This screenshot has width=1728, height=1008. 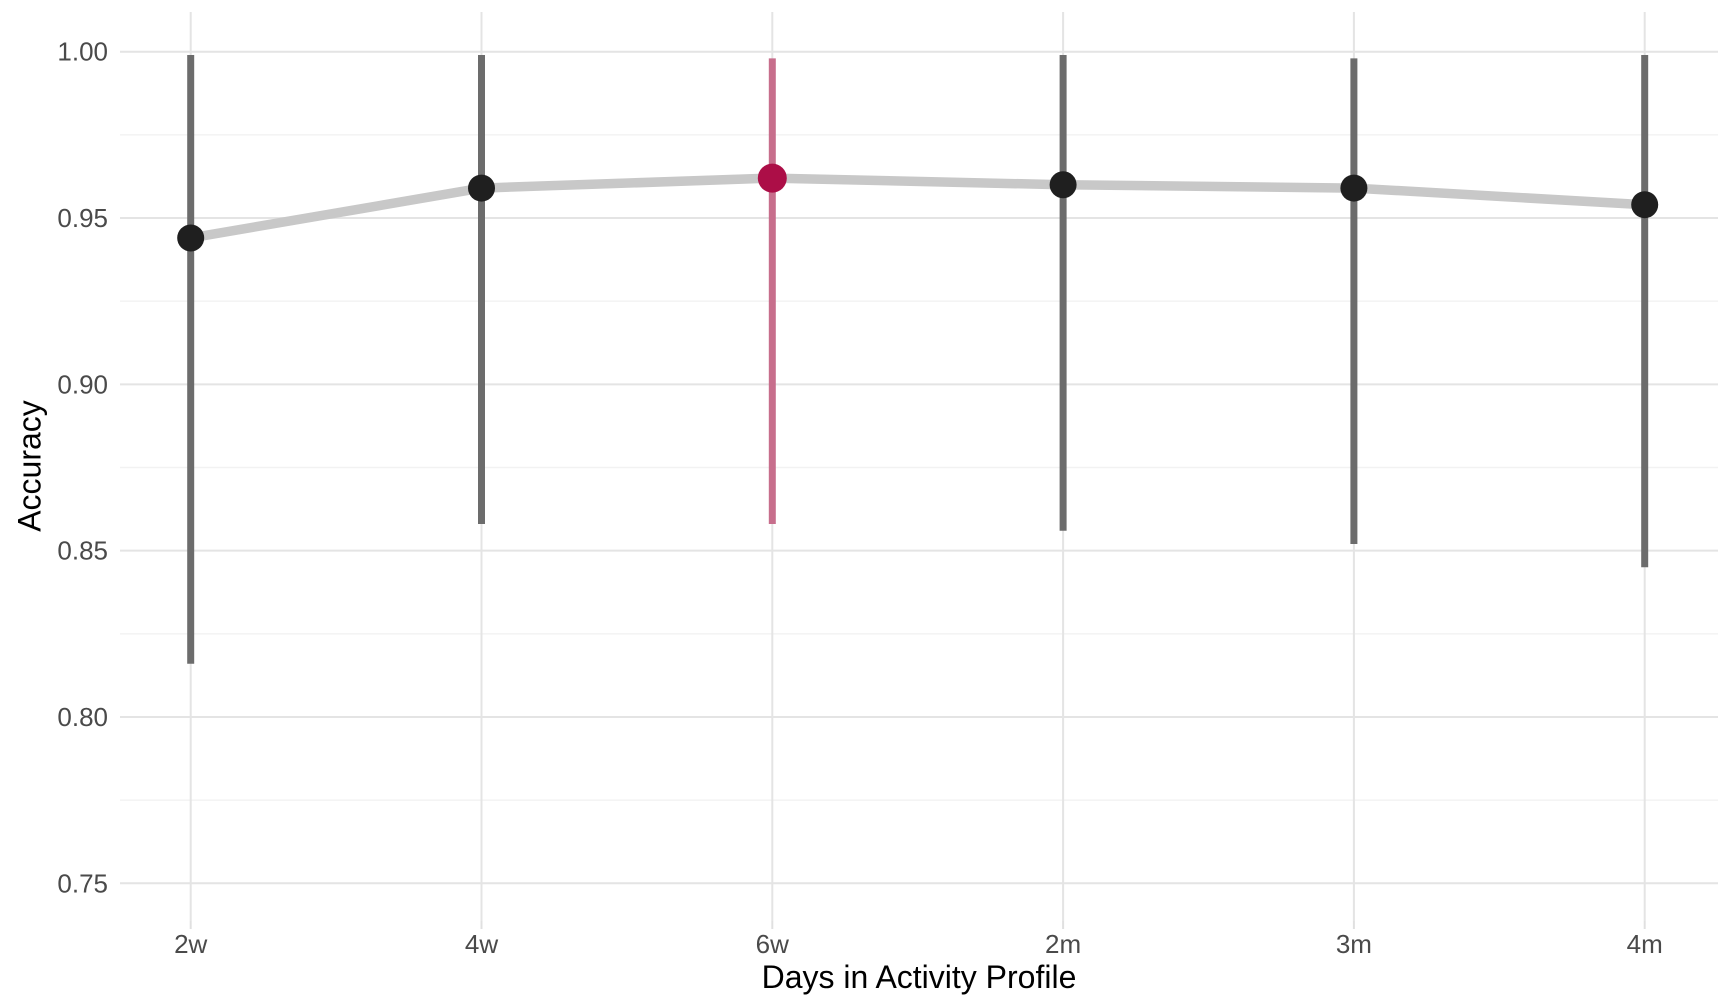 I want to click on data-point-highlight, so click(x=772, y=178).